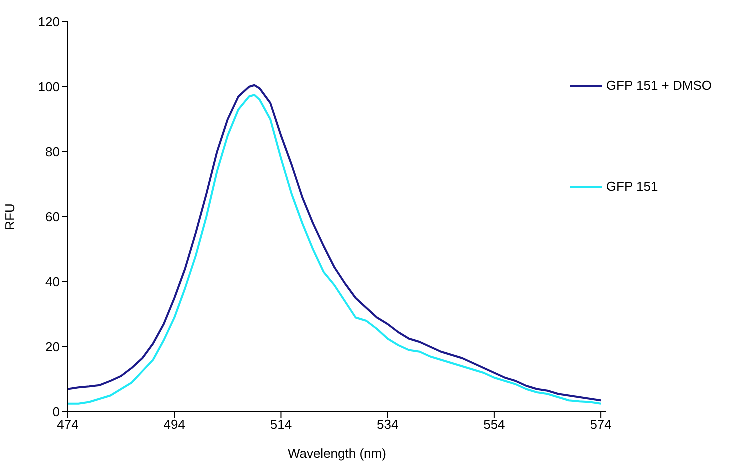 This screenshot has height=462, width=752. I want to click on y-axis-title: RFU, so click(10, 217).